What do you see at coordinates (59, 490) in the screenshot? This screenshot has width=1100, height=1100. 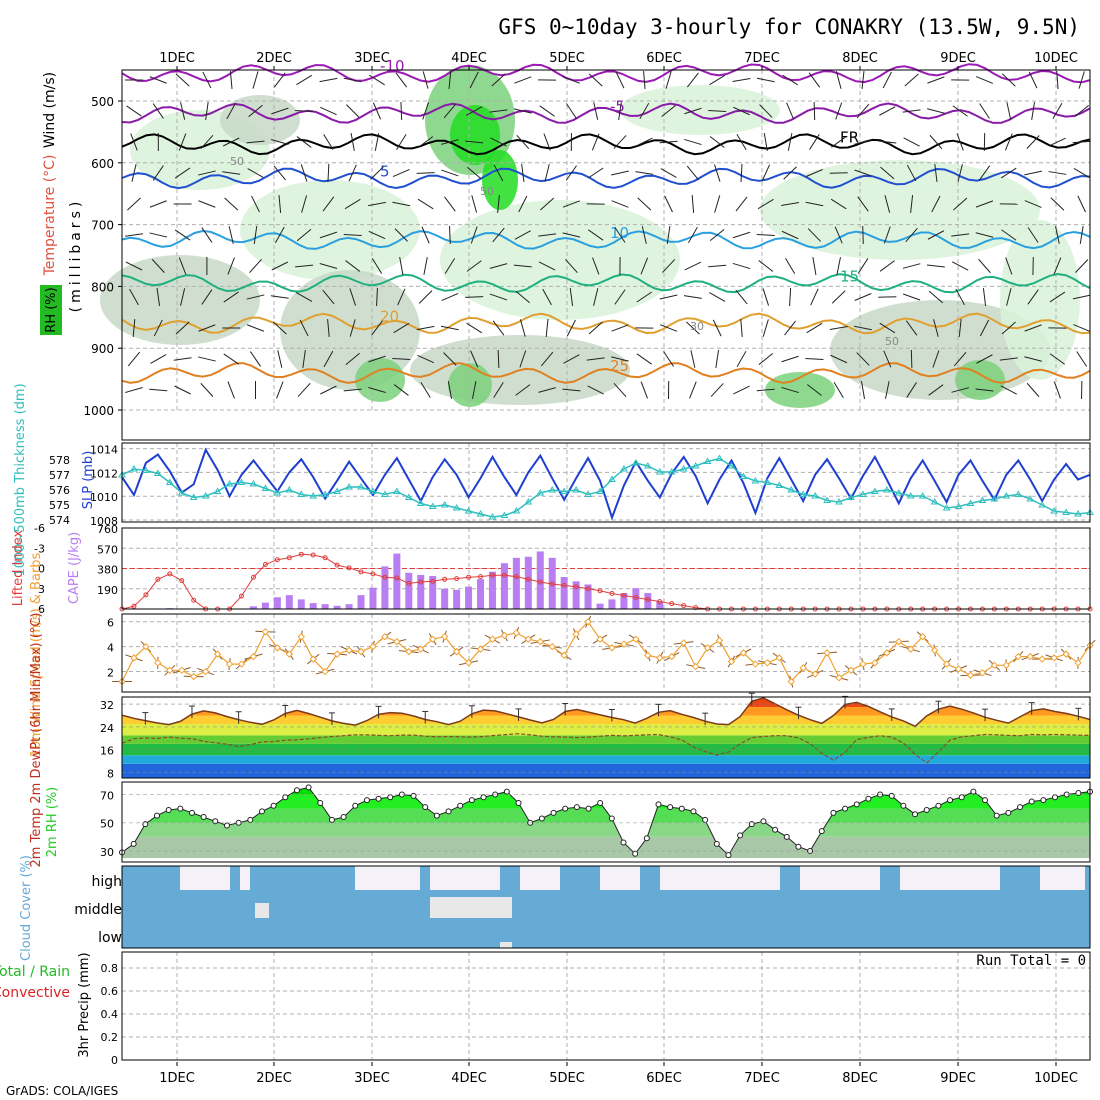 I see `thickness-tick-label: 576` at bounding box center [59, 490].